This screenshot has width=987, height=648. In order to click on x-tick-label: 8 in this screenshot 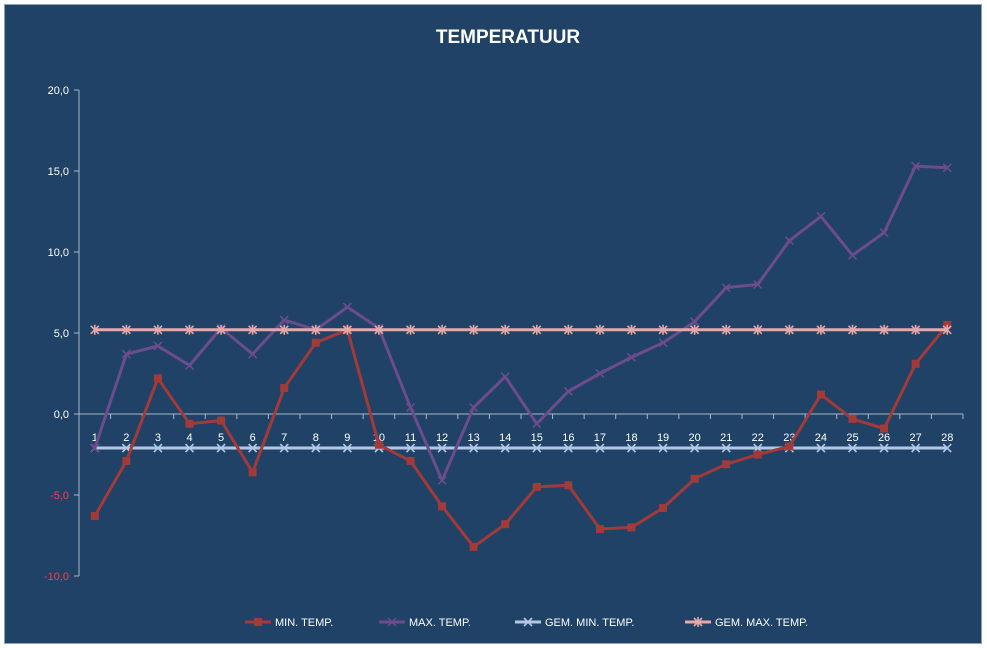, I will do `click(316, 438)`.